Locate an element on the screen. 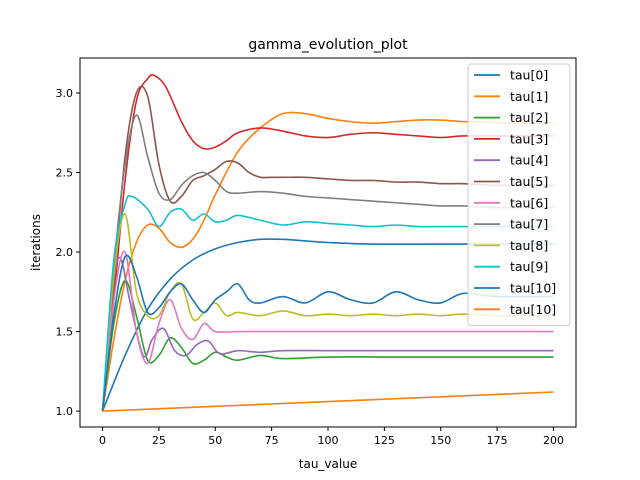 Image resolution: width=640 pixels, height=480 pixels. y-tick-label: 1.5 is located at coordinates (65, 332).